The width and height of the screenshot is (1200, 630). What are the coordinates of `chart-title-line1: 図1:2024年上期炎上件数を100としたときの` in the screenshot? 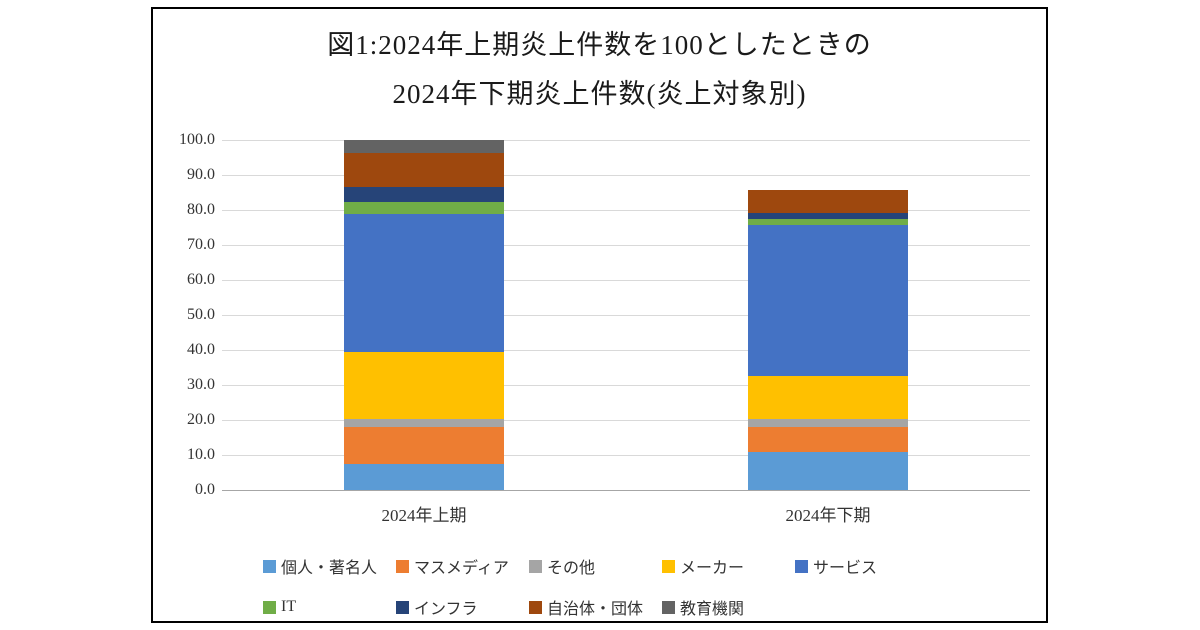 It's located at (599, 45).